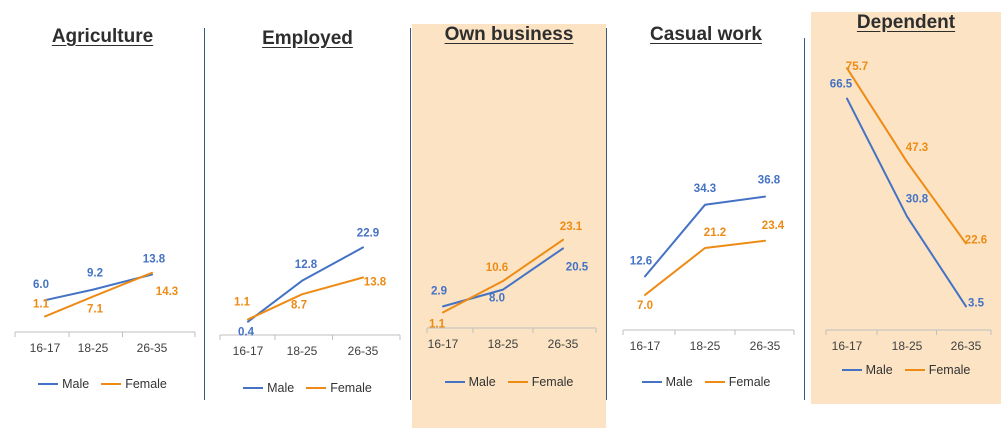 This screenshot has width=1005, height=428. Describe the element at coordinates (645, 306) in the screenshot. I see `data-label-female: 7.0` at that location.